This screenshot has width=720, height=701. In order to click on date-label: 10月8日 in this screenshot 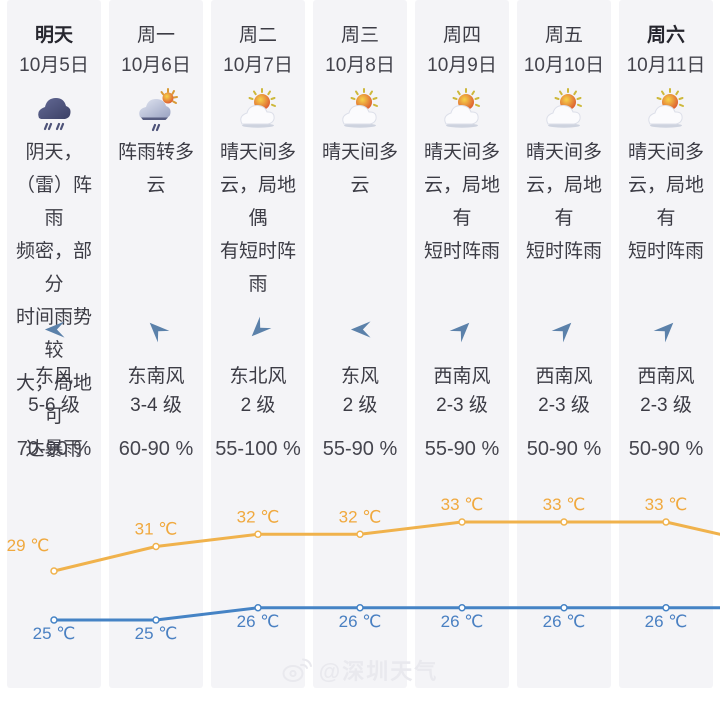, I will do `click(360, 65)`.